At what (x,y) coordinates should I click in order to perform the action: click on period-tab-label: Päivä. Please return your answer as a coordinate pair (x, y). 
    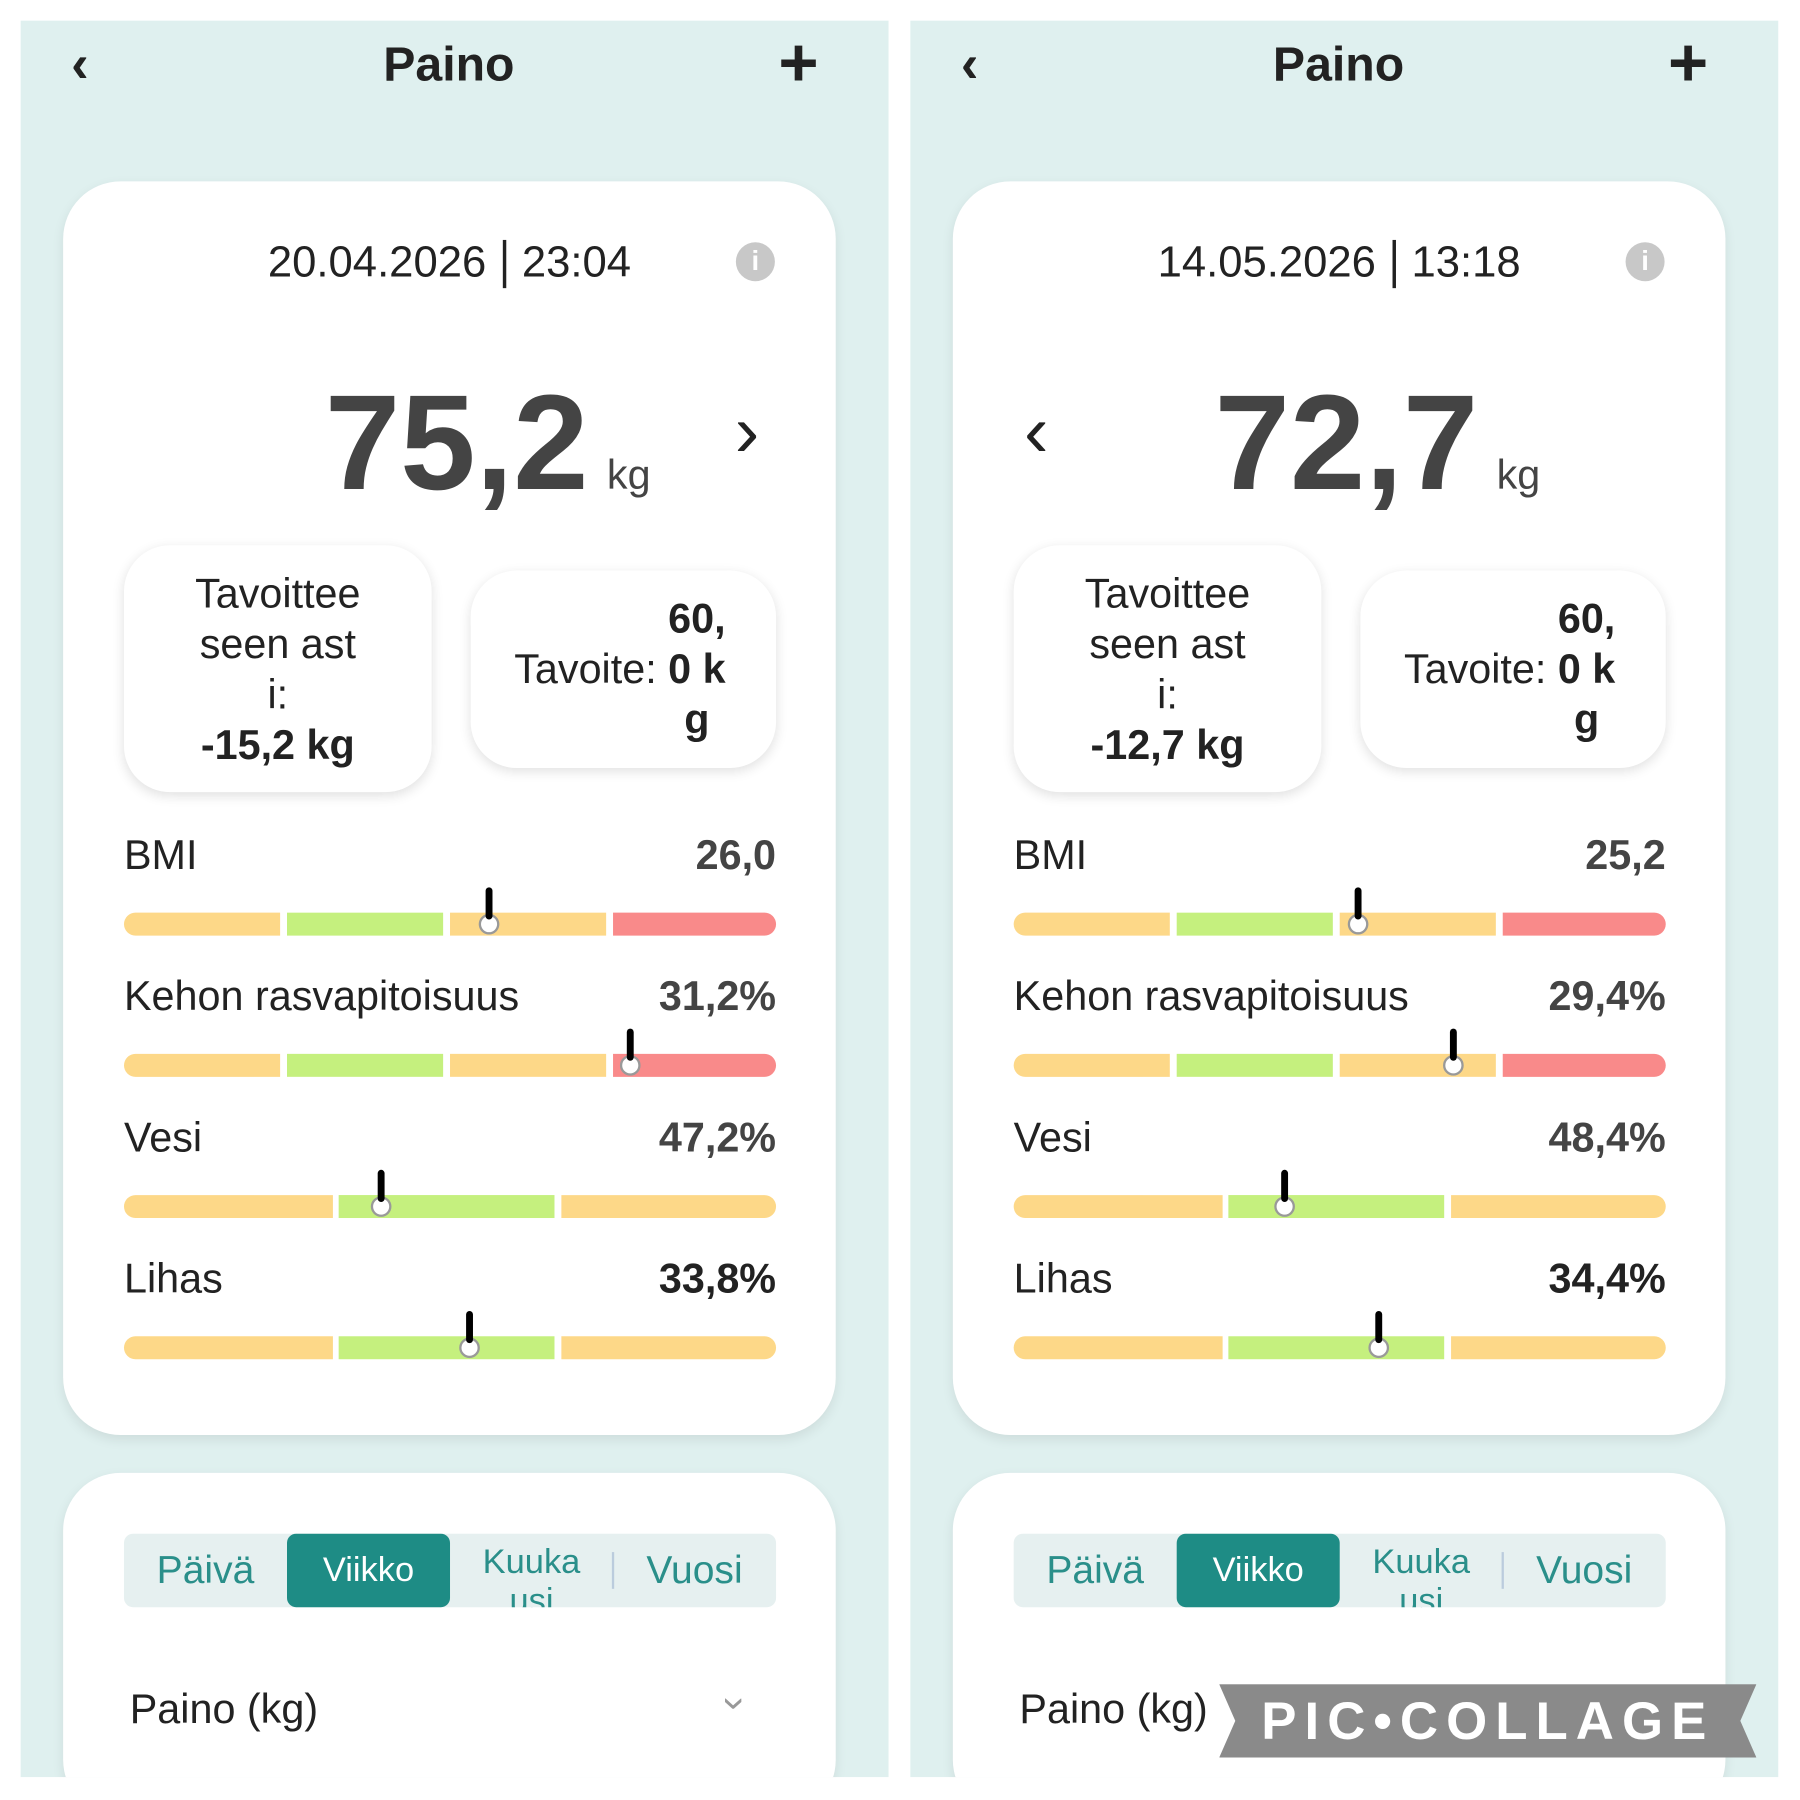
    Looking at the image, I should click on (205, 1570).